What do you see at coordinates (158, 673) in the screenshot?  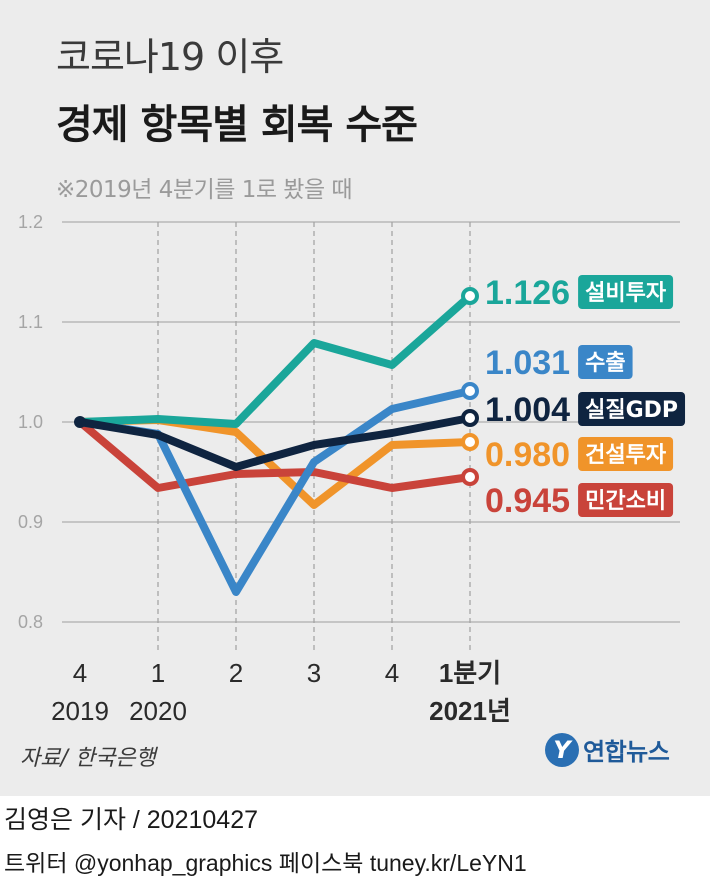 I see `x-tick-label: 1` at bounding box center [158, 673].